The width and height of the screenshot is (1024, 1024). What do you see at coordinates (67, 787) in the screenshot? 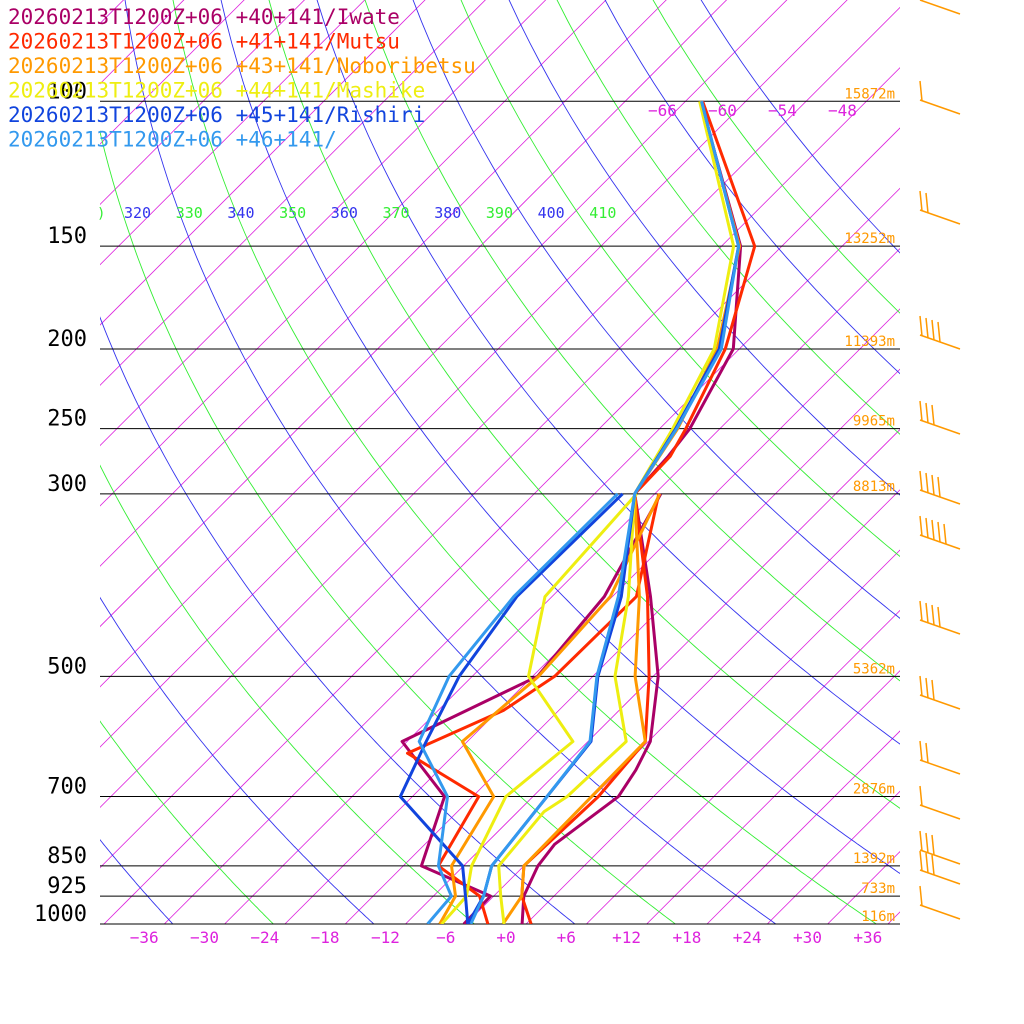
I see `pressure-label: 700` at bounding box center [67, 787].